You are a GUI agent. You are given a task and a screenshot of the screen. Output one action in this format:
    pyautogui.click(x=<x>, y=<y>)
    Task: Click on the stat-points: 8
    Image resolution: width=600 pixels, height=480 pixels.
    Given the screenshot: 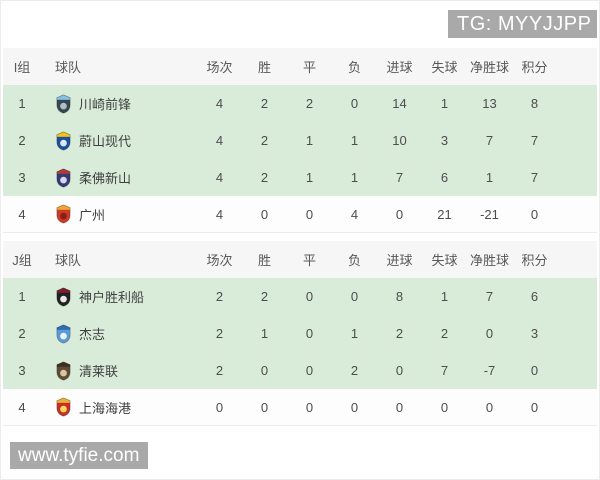 What is the action you would take?
    pyautogui.click(x=534, y=103)
    